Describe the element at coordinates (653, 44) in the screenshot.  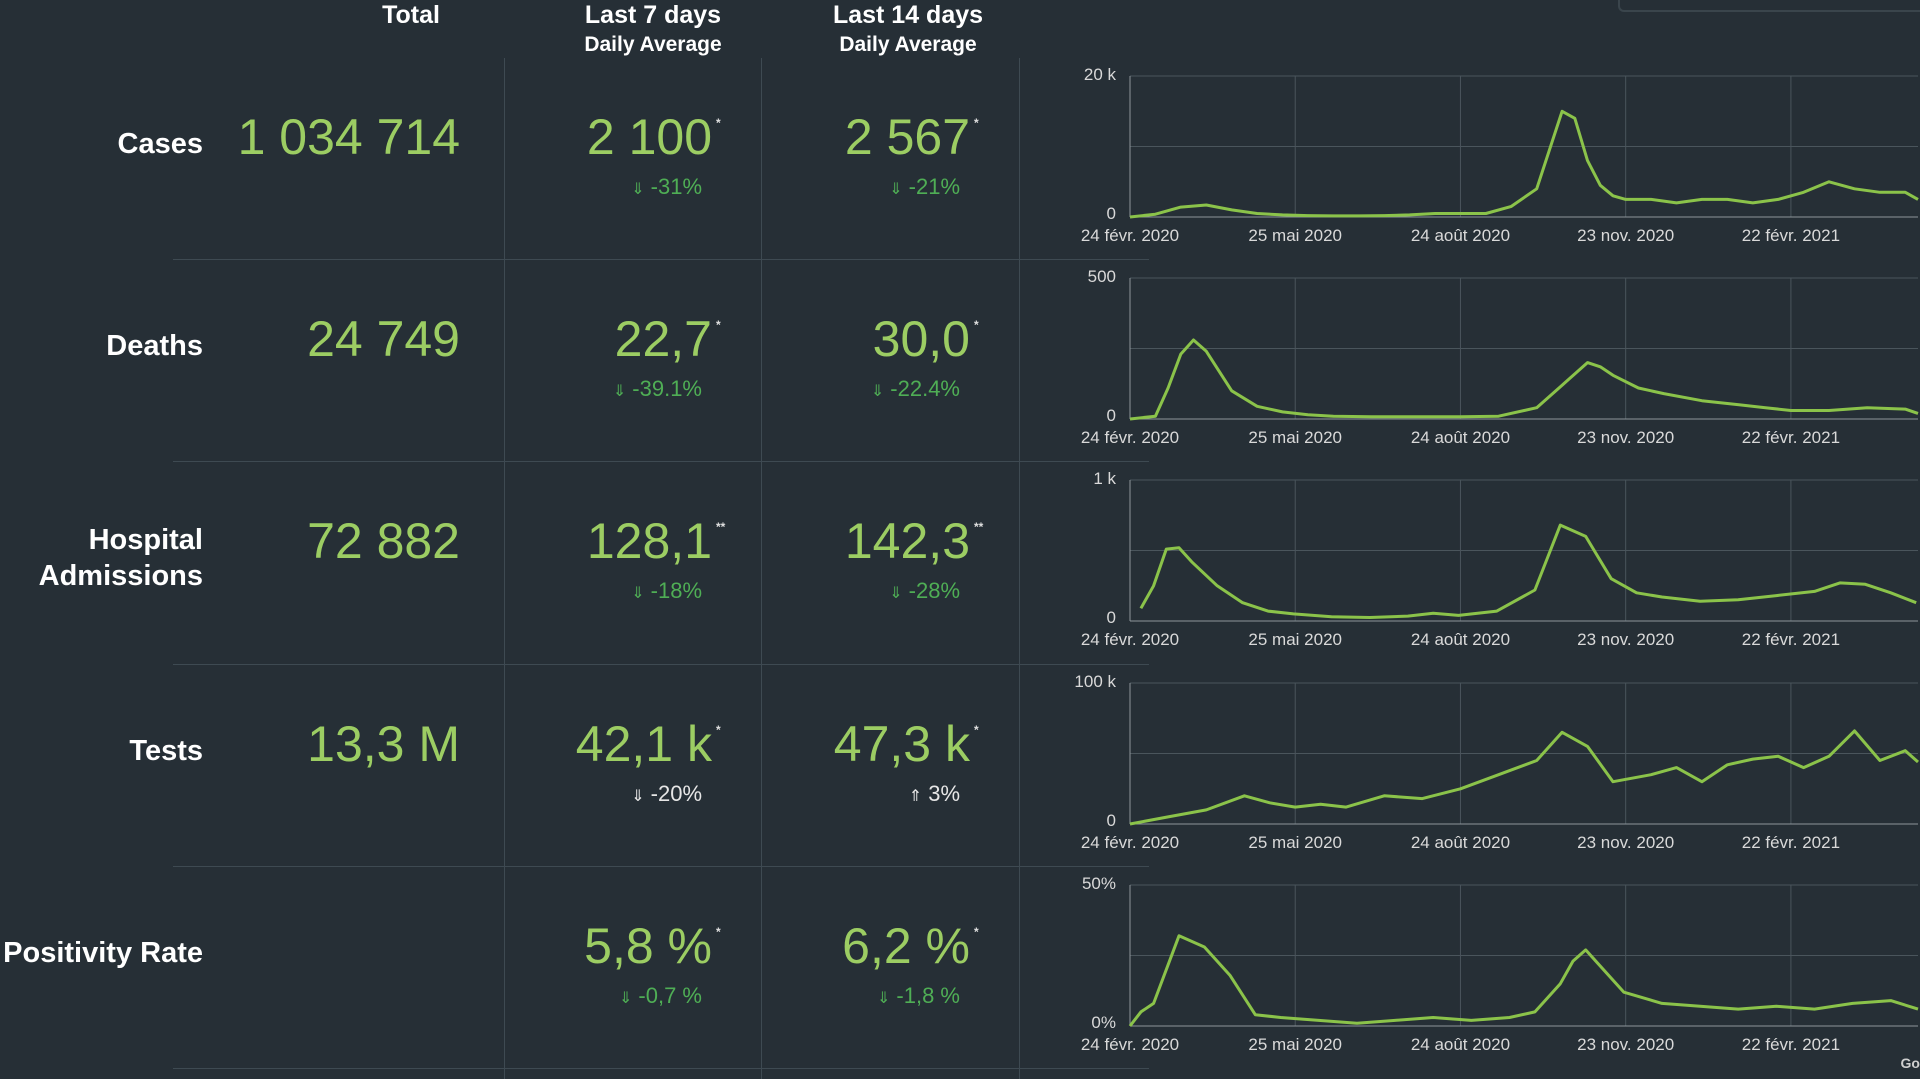
I see `header-last7-sub: Daily Average` at that location.